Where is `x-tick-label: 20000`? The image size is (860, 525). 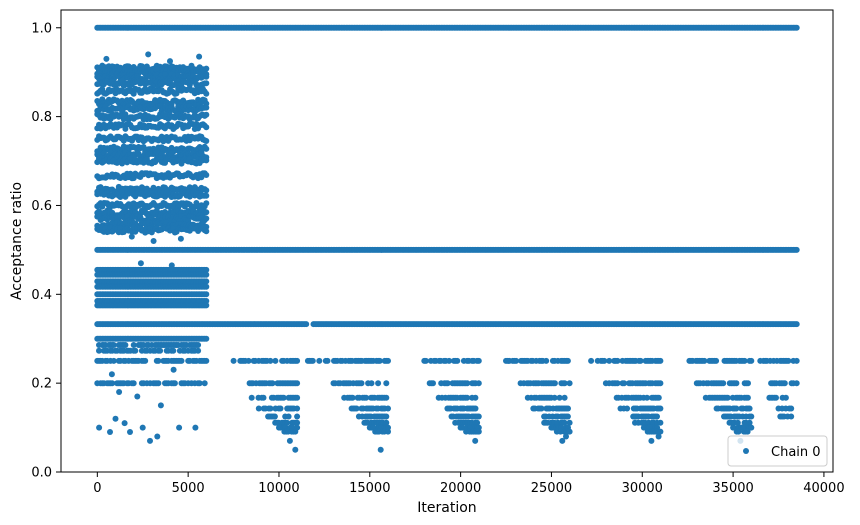
x-tick-label: 20000 is located at coordinates (460, 488).